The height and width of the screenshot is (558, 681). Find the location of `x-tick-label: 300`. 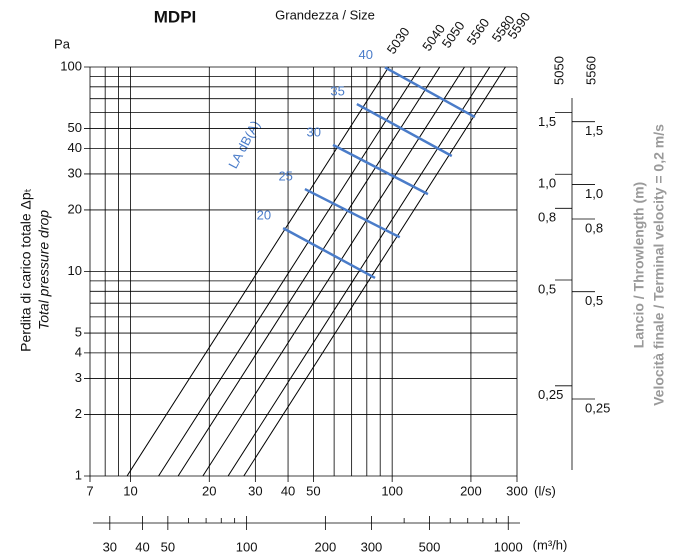

x-tick-label: 300 is located at coordinates (517, 490).